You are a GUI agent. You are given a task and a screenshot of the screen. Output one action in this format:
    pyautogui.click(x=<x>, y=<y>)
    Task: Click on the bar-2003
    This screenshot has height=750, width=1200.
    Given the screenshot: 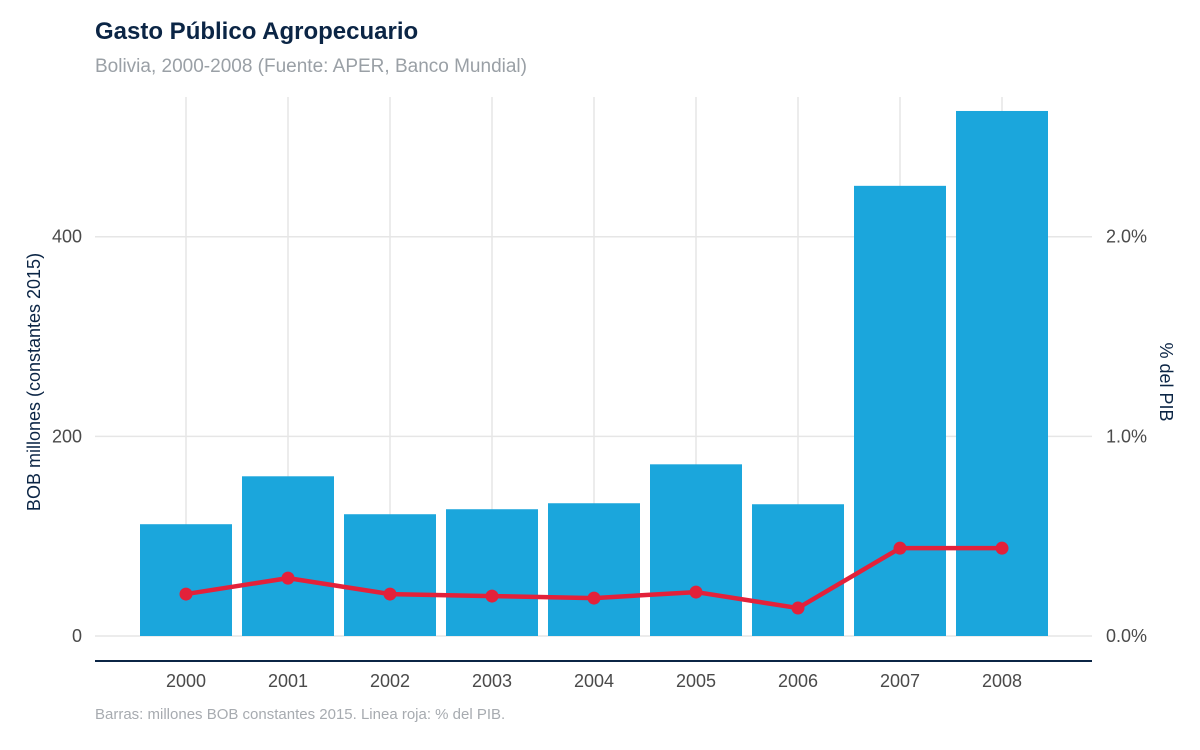 What is the action you would take?
    pyautogui.click(x=492, y=572)
    